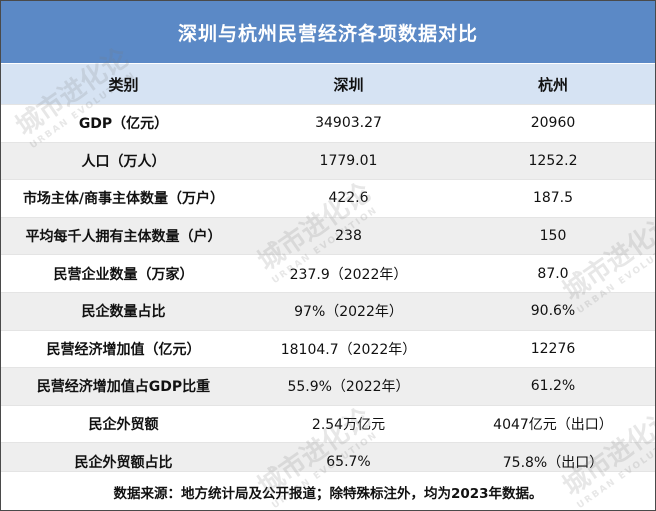 Image resolution: width=656 pixels, height=511 pixels. Describe the element at coordinates (553, 198) in the screenshot. I see `row-hangzhou-value: 187.5` at that location.